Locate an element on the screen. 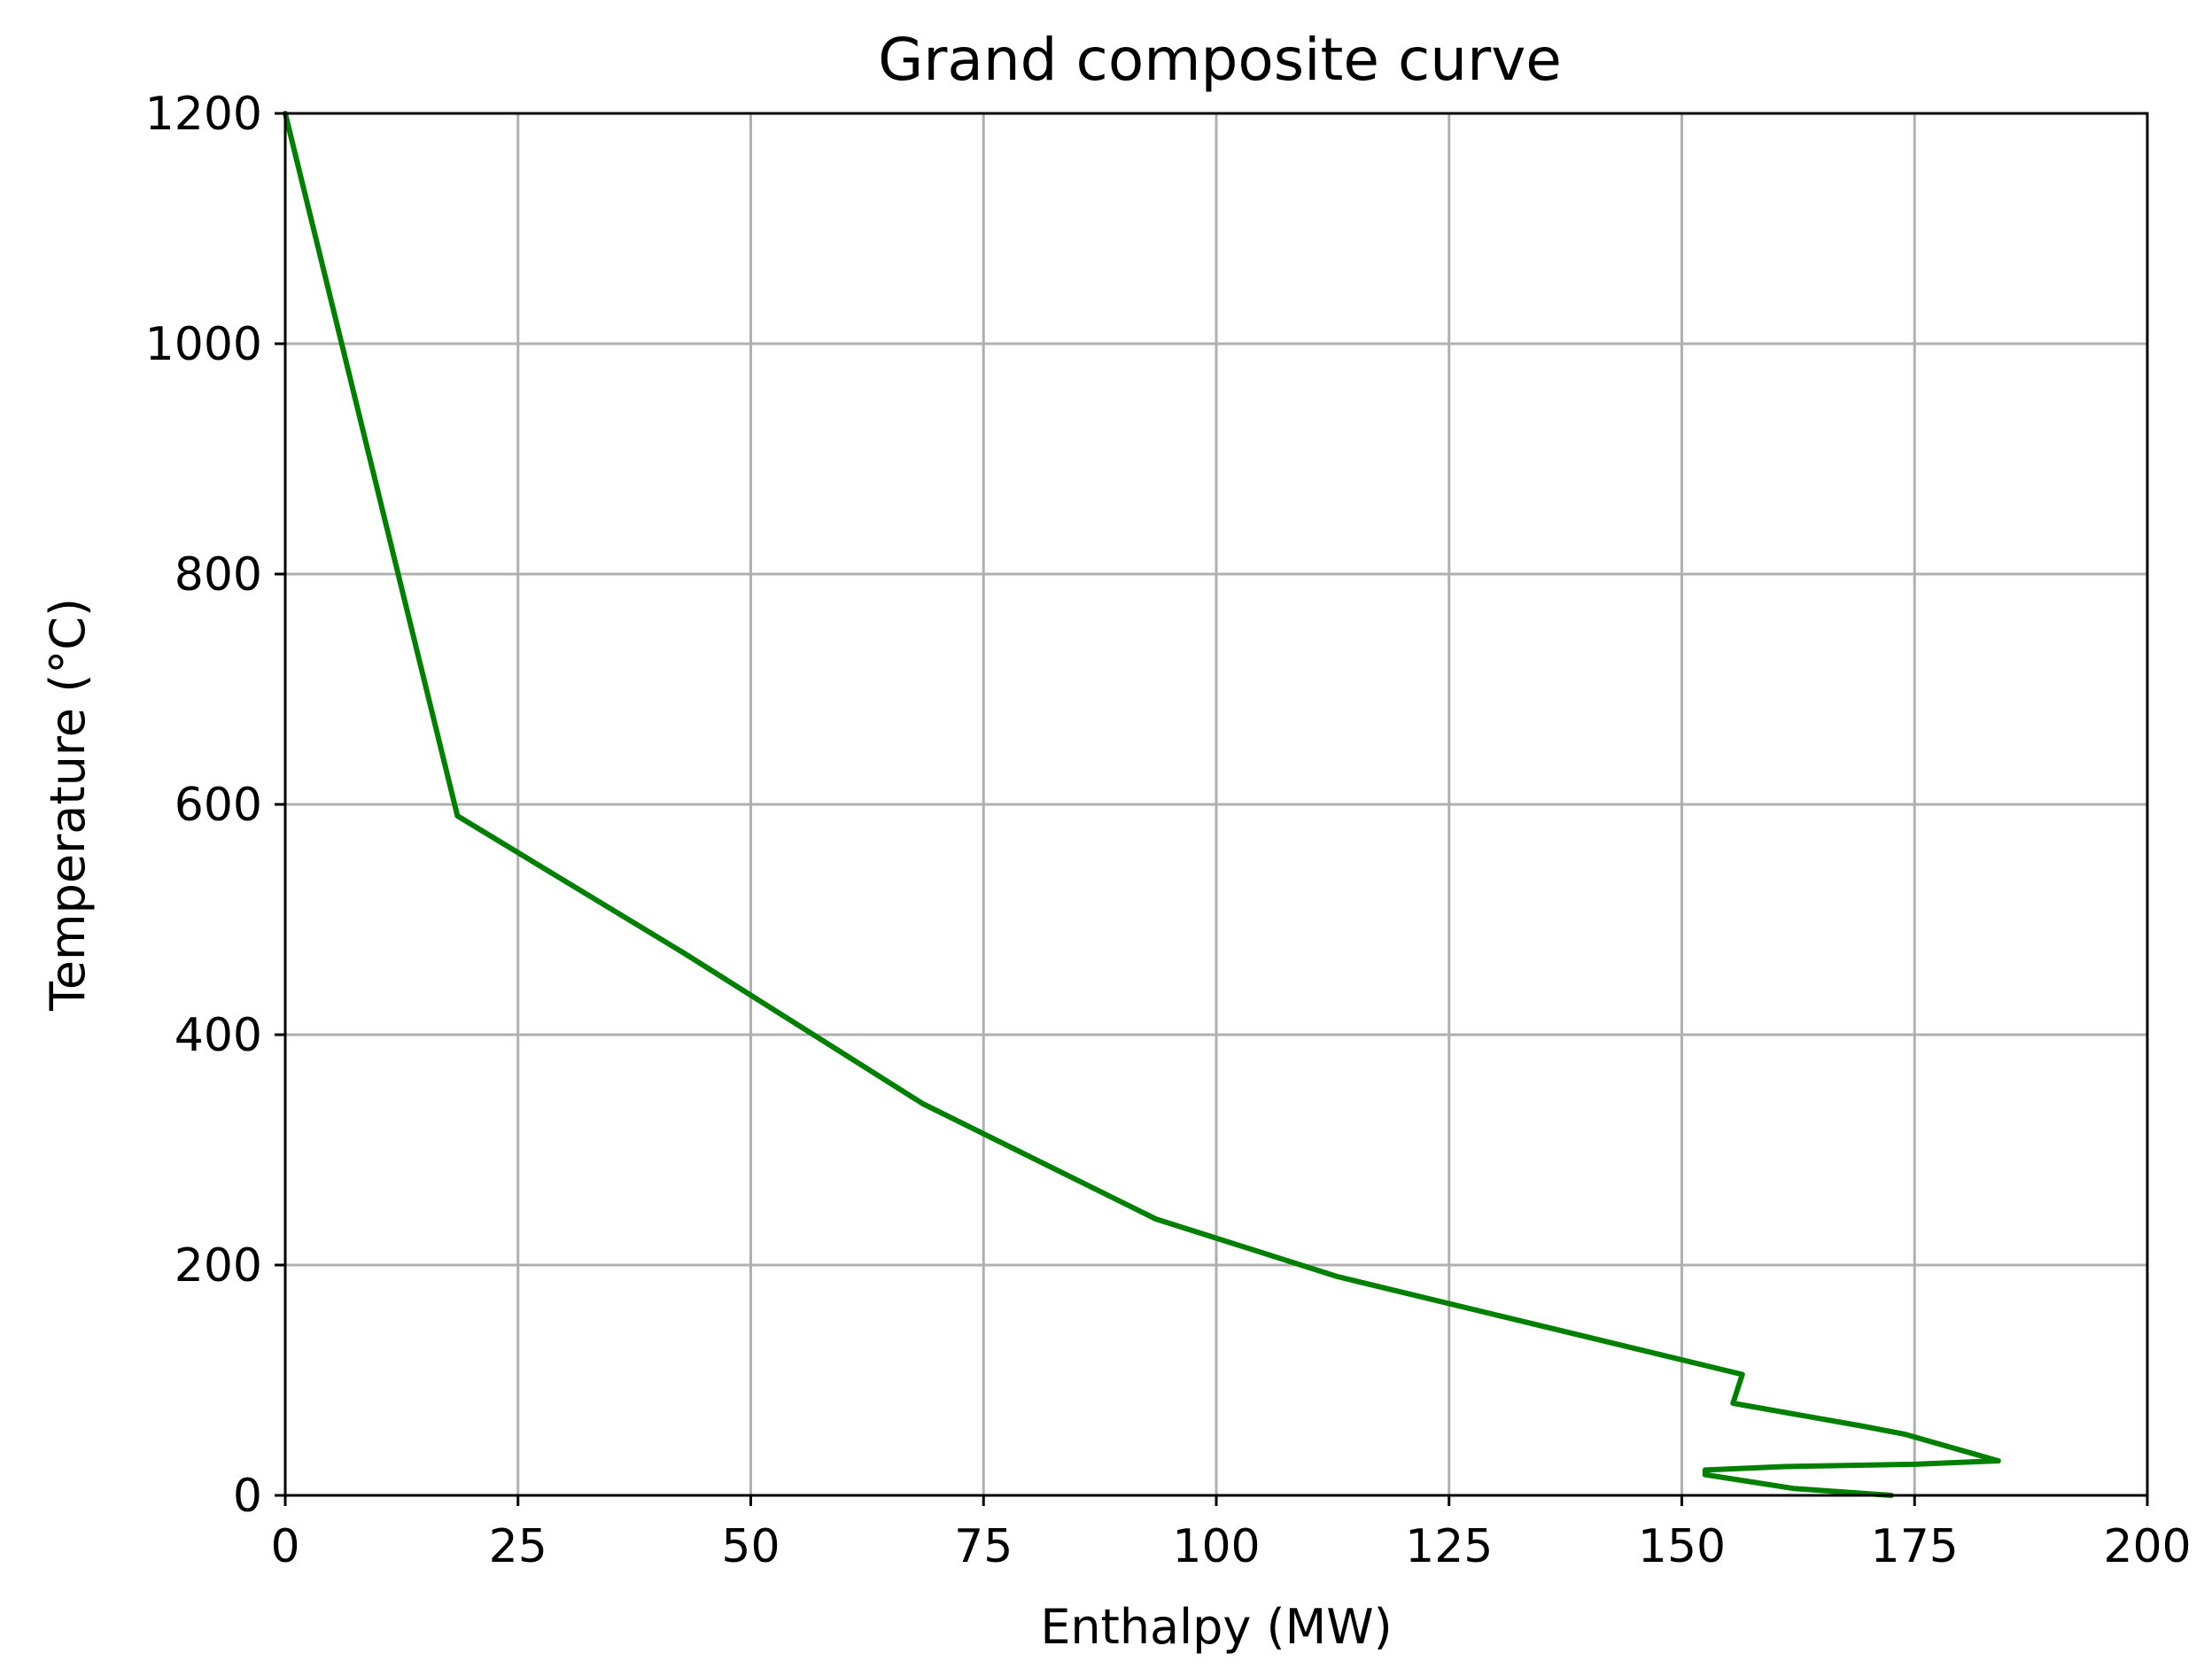  x-tick-label: 125 is located at coordinates (1449, 1546).